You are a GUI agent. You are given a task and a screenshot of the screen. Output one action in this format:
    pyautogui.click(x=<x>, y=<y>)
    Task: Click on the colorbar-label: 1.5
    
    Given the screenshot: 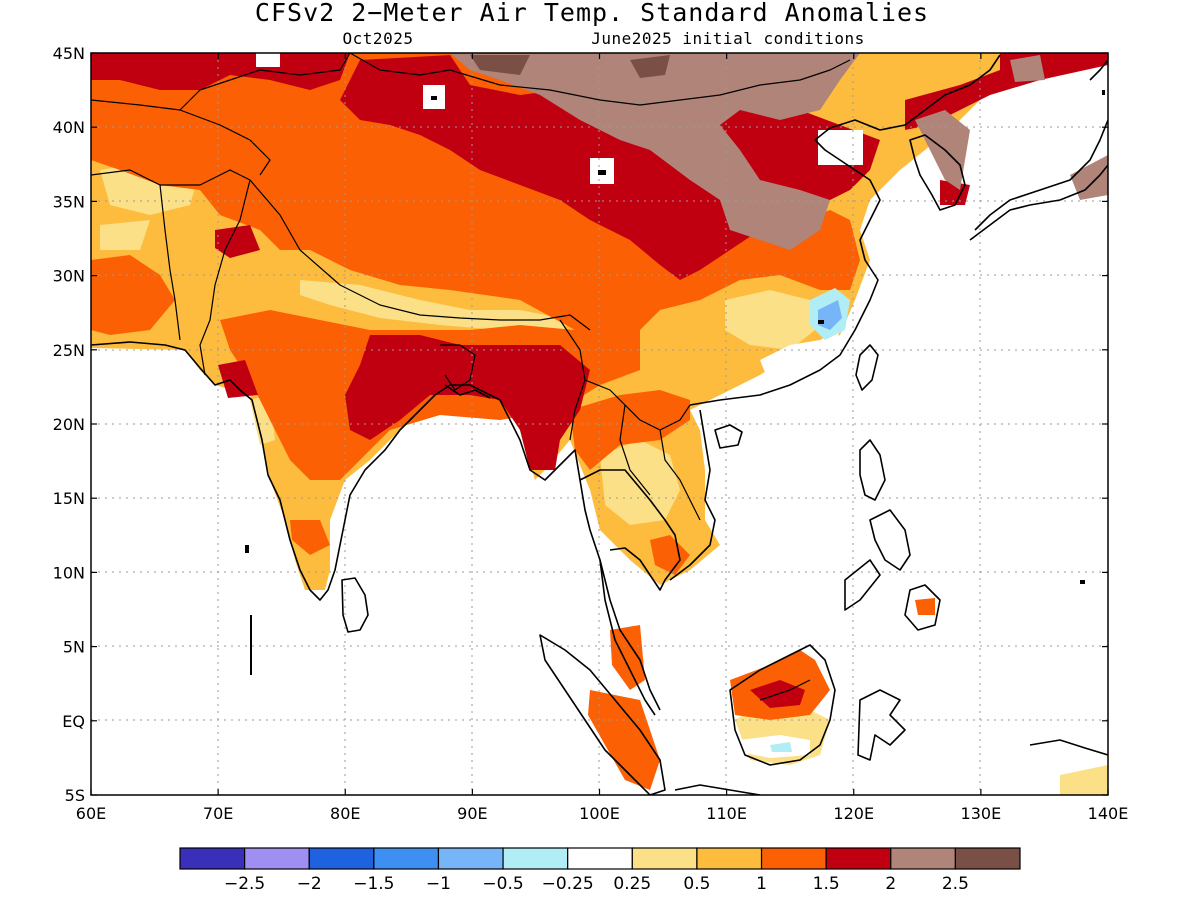 What is the action you would take?
    pyautogui.click(x=826, y=884)
    